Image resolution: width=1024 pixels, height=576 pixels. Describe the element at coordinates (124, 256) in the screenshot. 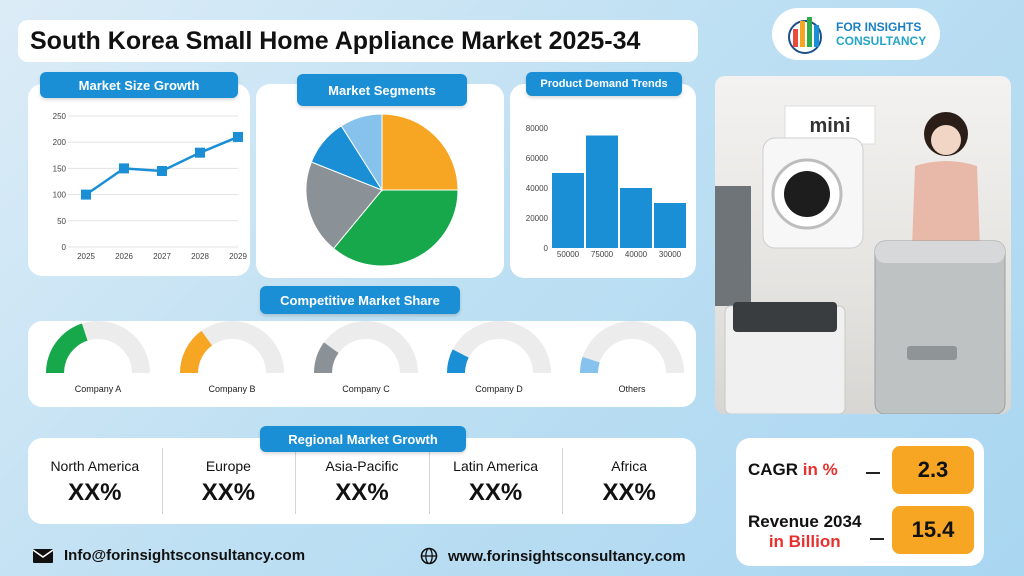

I see `x-tick-label: 2026` at that location.